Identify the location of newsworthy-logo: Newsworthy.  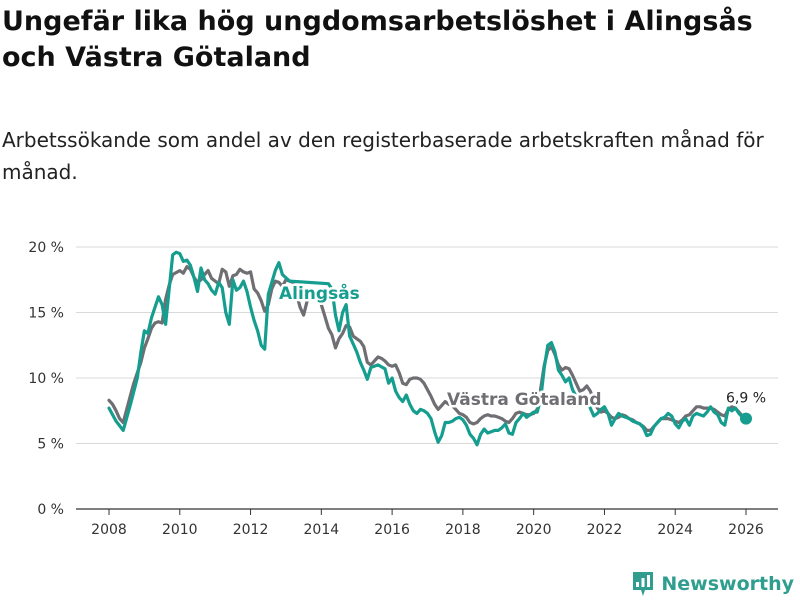
(712, 584).